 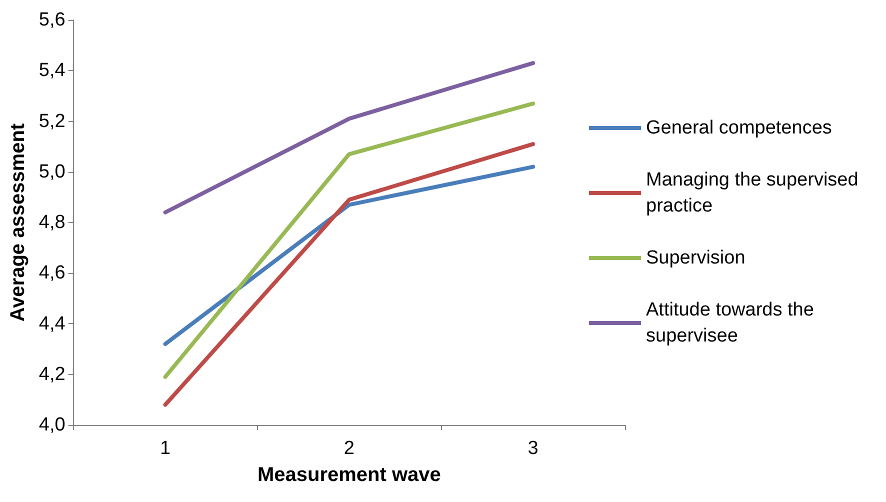 I want to click on y-tick-label: 4,6, so click(x=52, y=273).